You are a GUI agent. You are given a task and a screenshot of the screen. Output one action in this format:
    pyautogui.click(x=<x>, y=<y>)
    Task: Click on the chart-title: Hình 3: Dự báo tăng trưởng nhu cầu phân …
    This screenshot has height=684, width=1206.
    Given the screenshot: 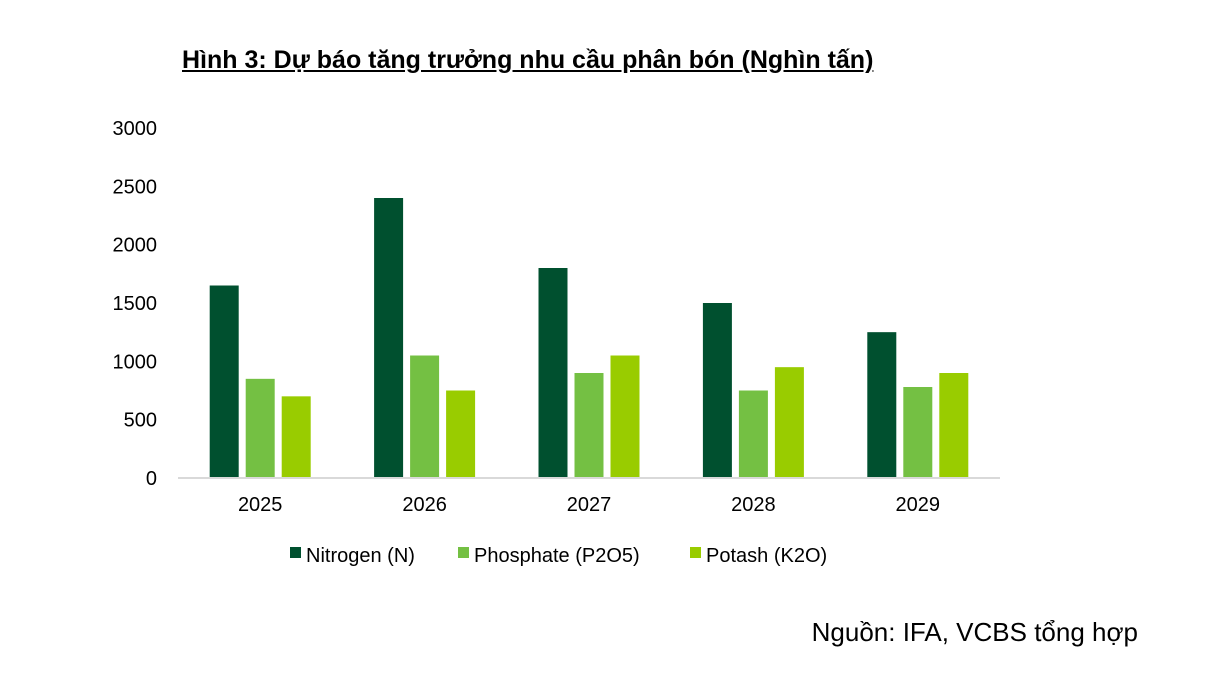 What is the action you would take?
    pyautogui.click(x=528, y=60)
    